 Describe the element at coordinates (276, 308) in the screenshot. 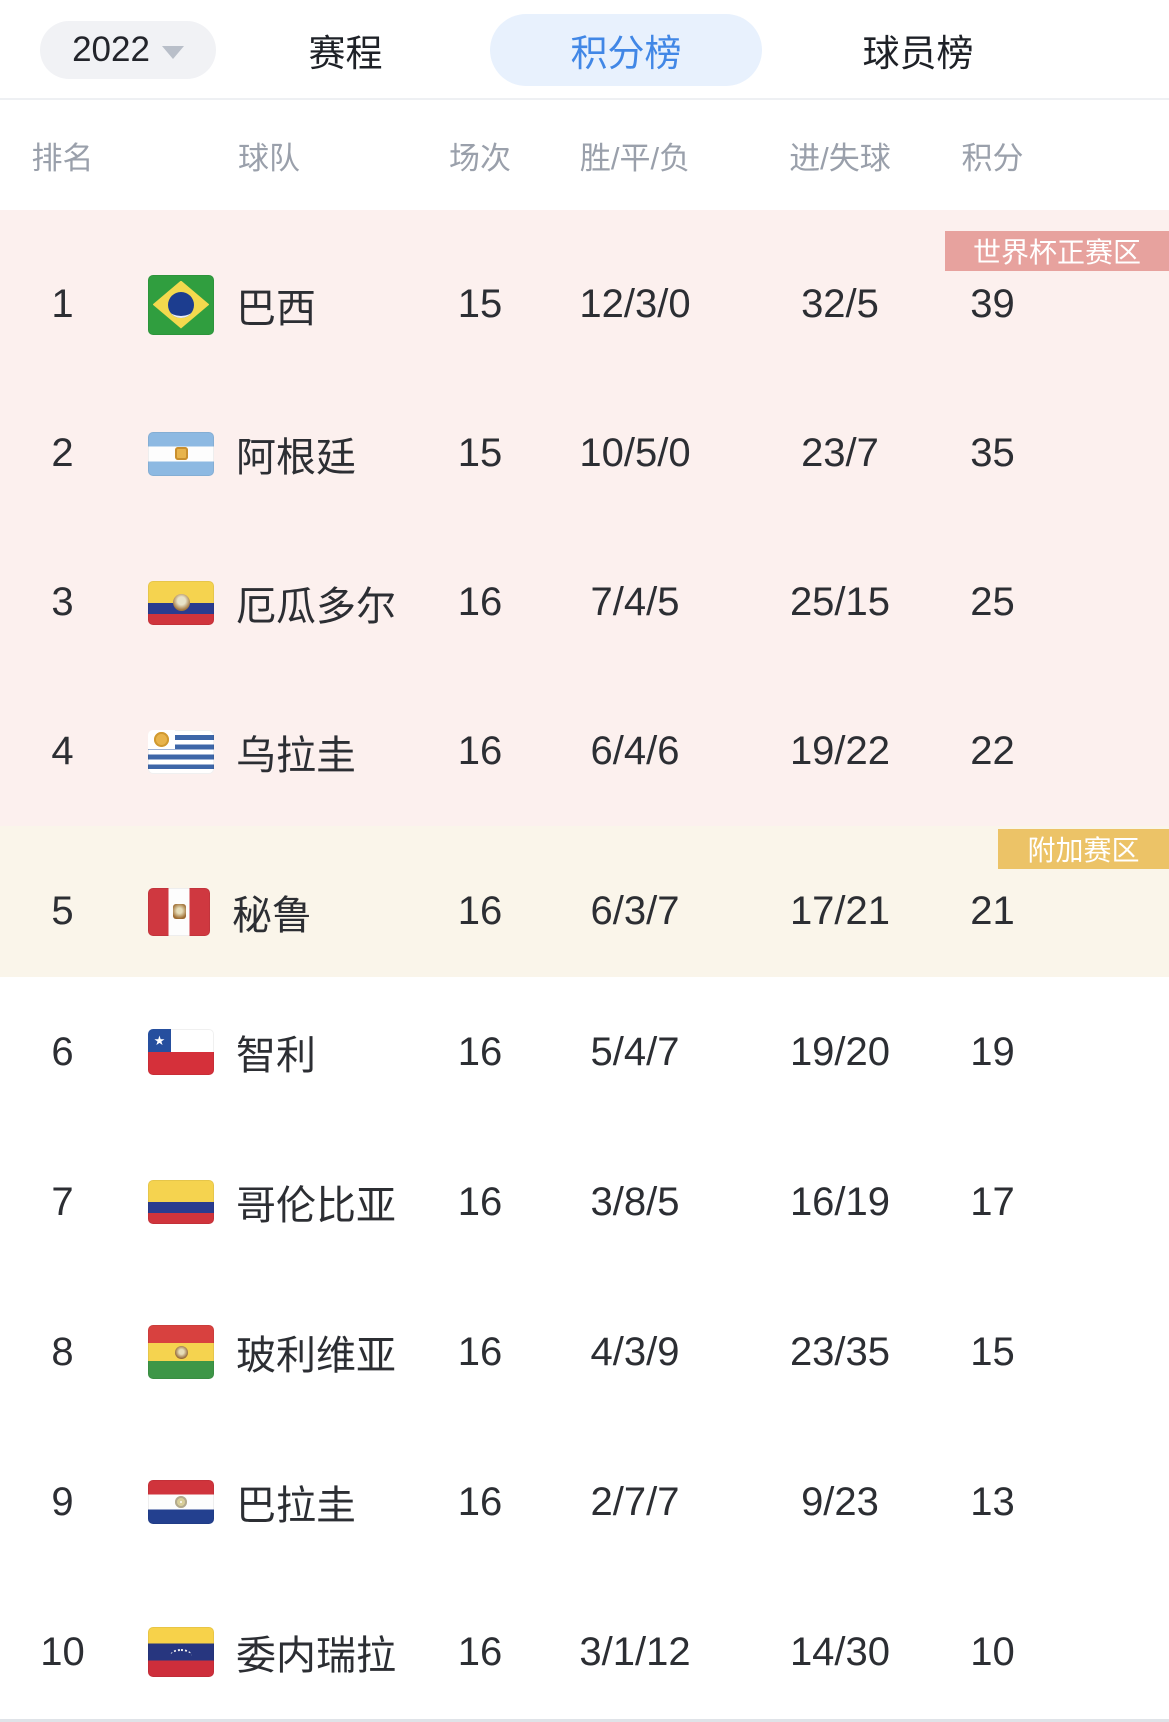

I see `team-name-cell: 巴西` at that location.